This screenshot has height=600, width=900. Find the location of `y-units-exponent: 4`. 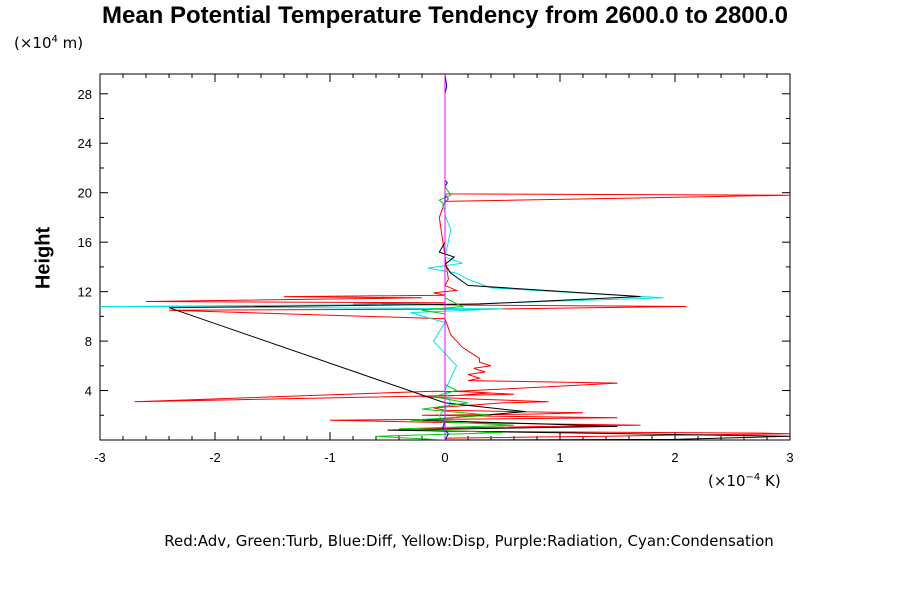

y-units-exponent: 4 is located at coordinates (54, 39).